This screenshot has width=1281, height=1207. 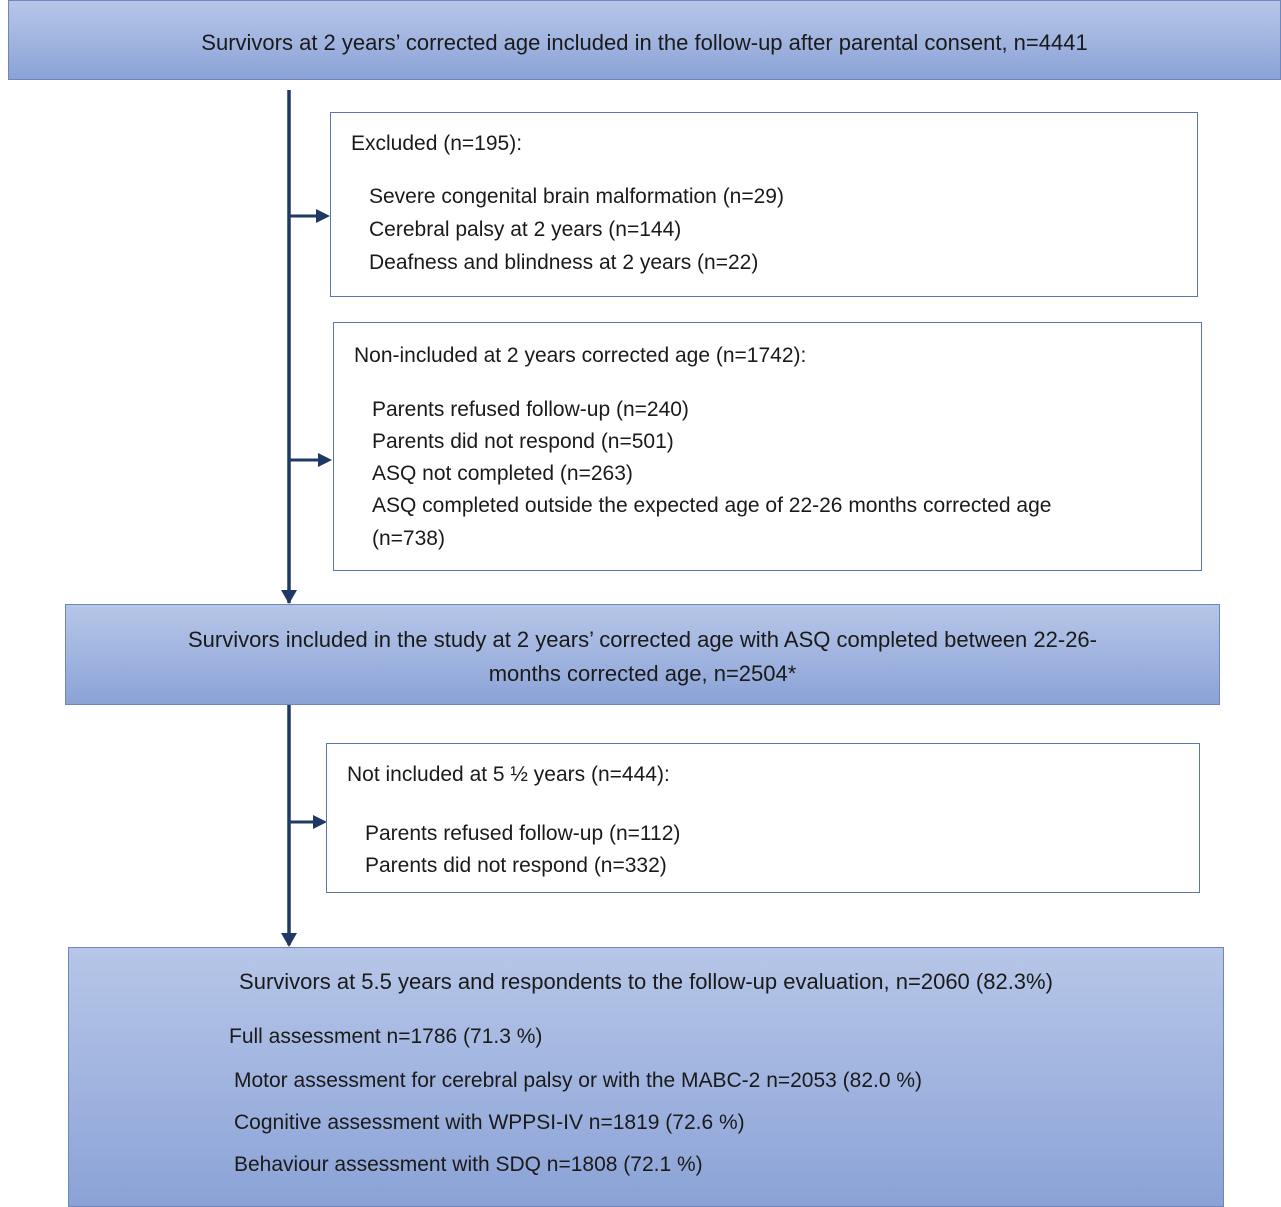 I want to click on excluded-title: Excluded (n=195):, so click(x=437, y=143).